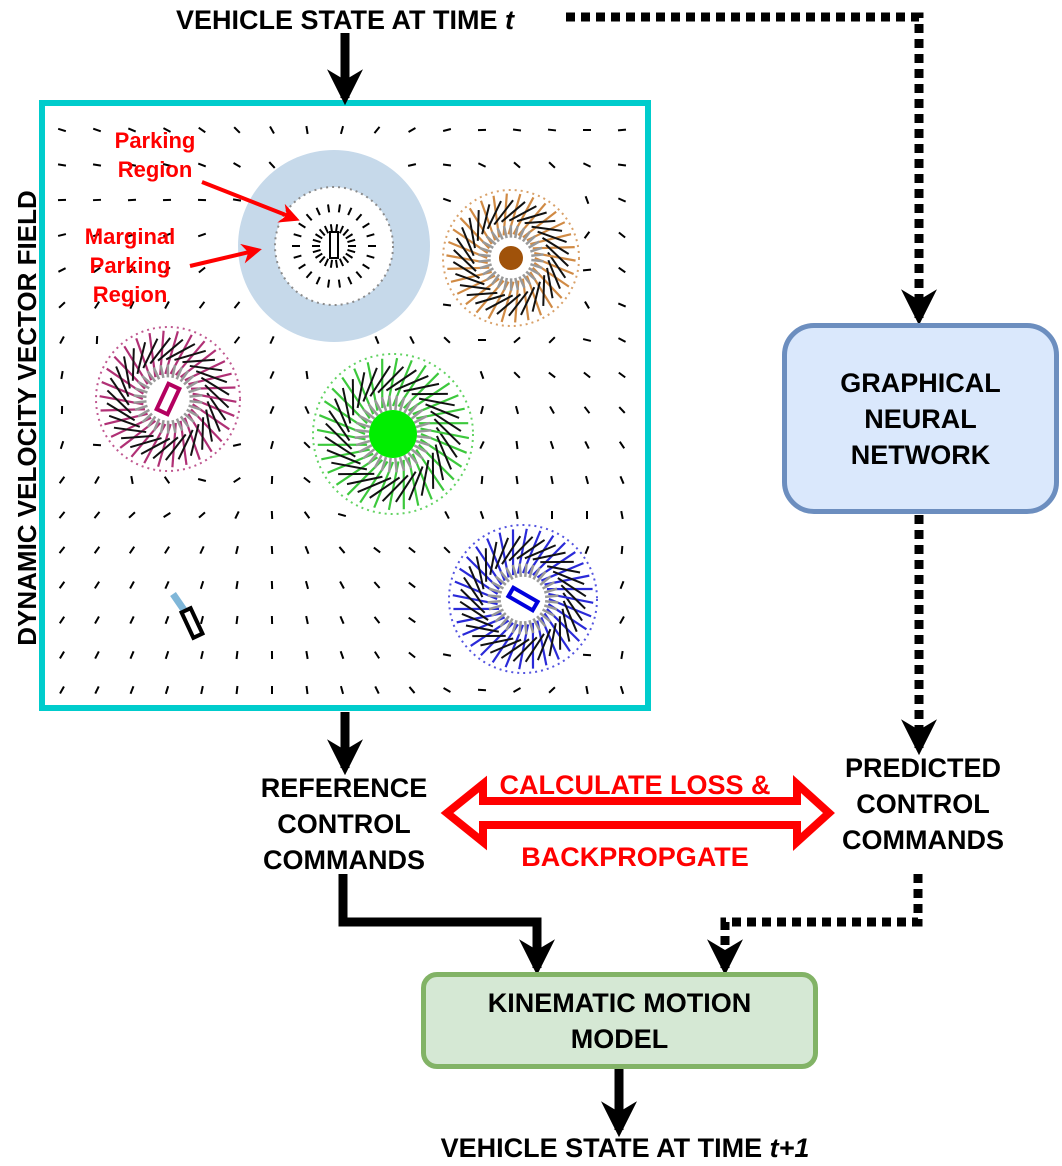 The height and width of the screenshot is (1166, 1062). What do you see at coordinates (393, 434) in the screenshot?
I see `green-obstacle` at bounding box center [393, 434].